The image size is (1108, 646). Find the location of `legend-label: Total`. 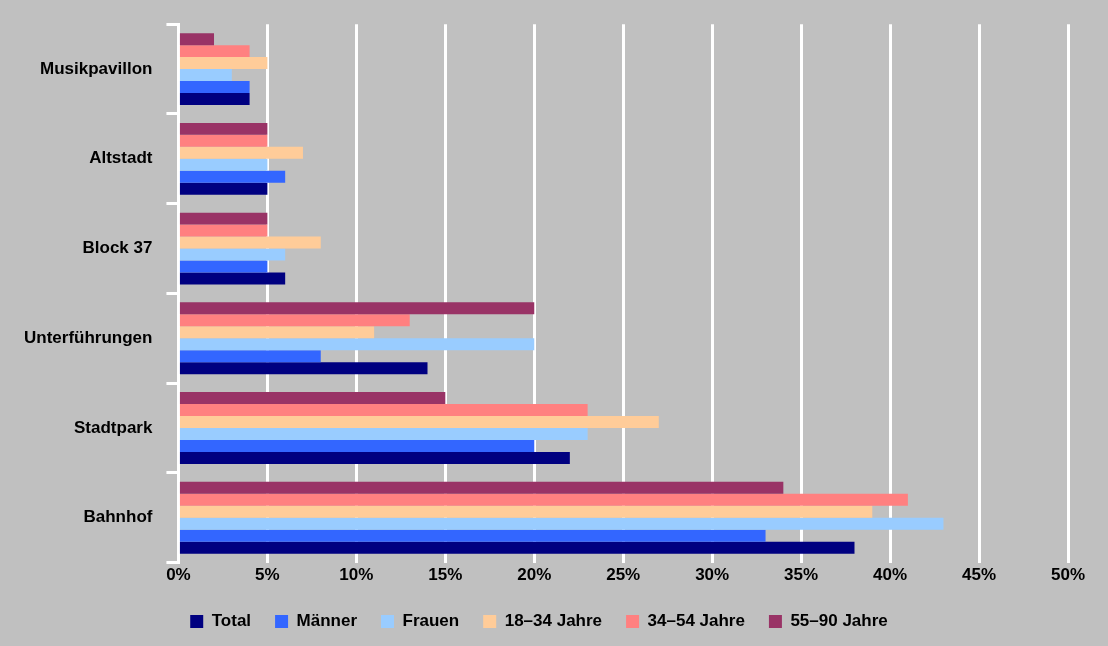

legend-label: Total is located at coordinates (231, 621).